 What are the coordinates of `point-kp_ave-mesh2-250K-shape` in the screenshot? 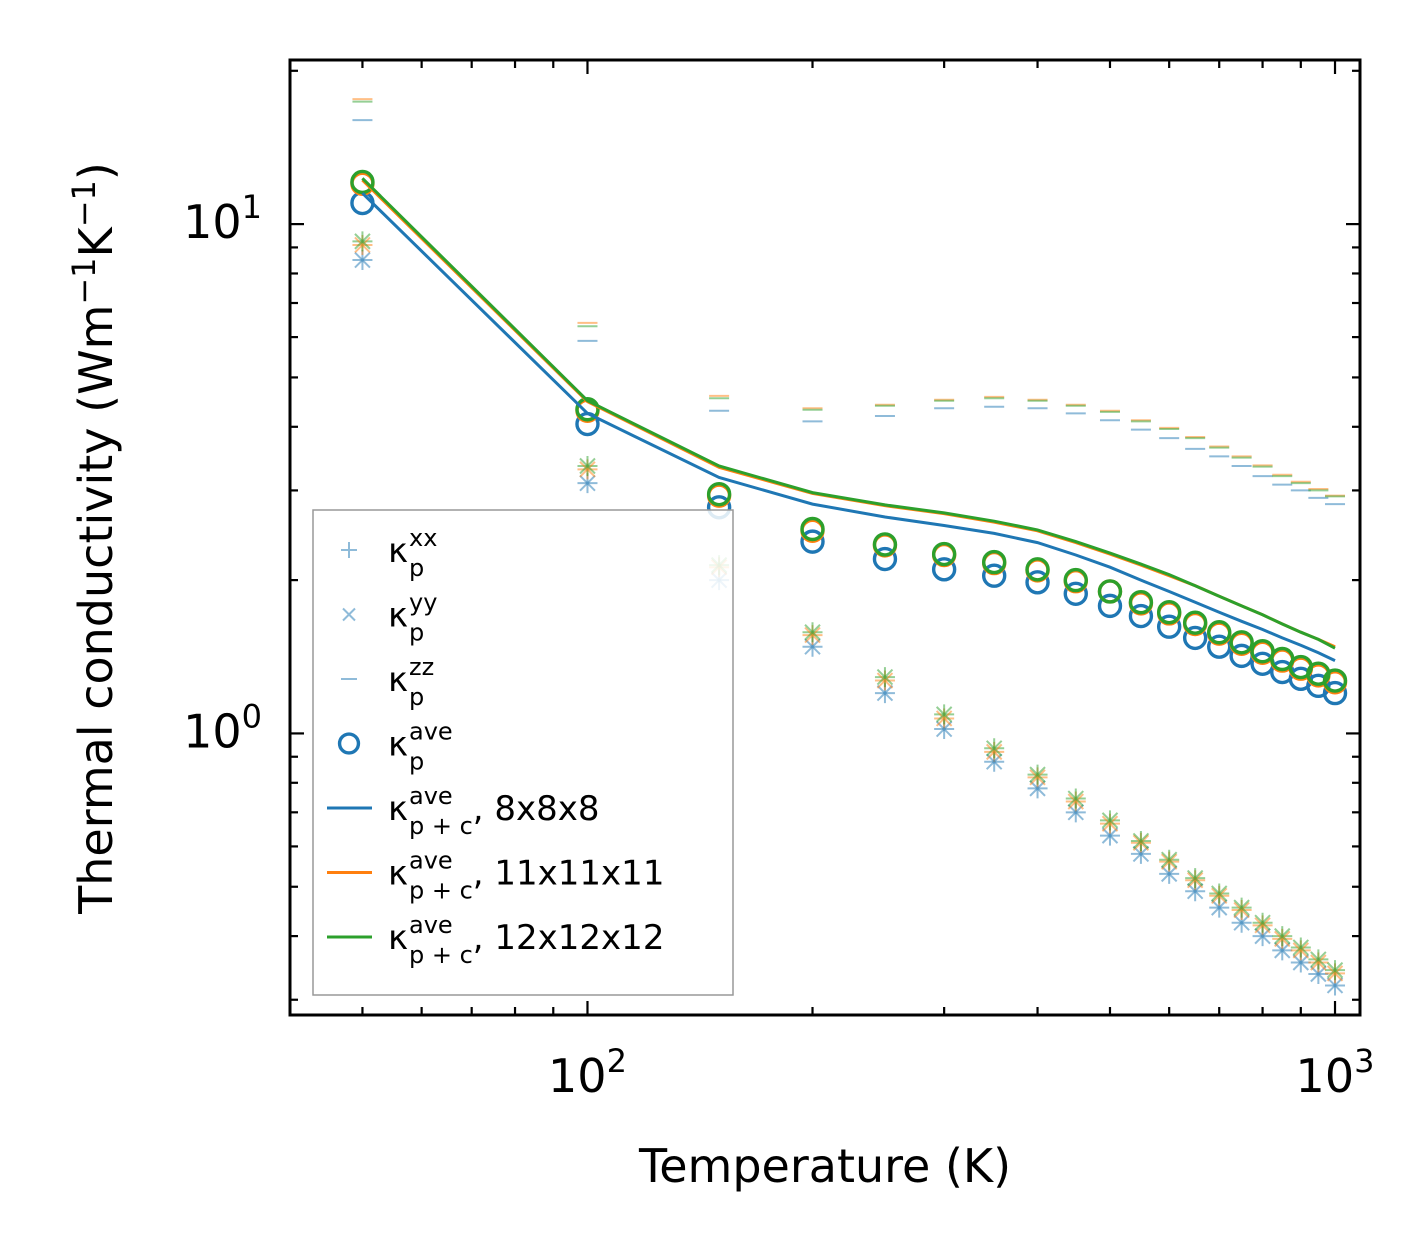 It's located at (885, 544).